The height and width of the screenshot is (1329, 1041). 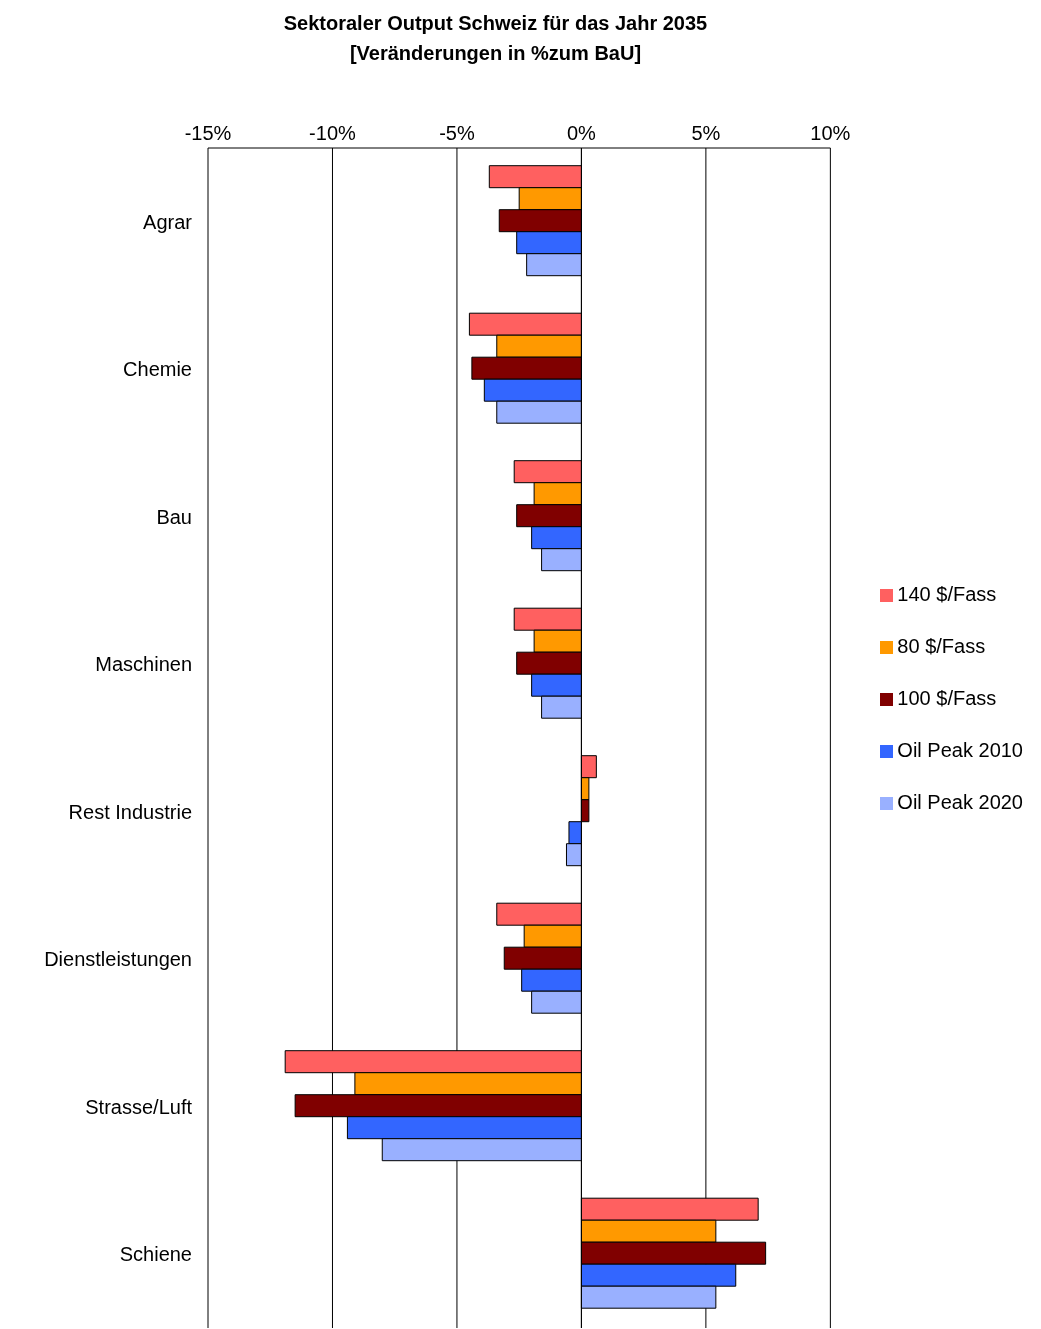 I want to click on y-tick-label: Rest Industrie, so click(x=130, y=811).